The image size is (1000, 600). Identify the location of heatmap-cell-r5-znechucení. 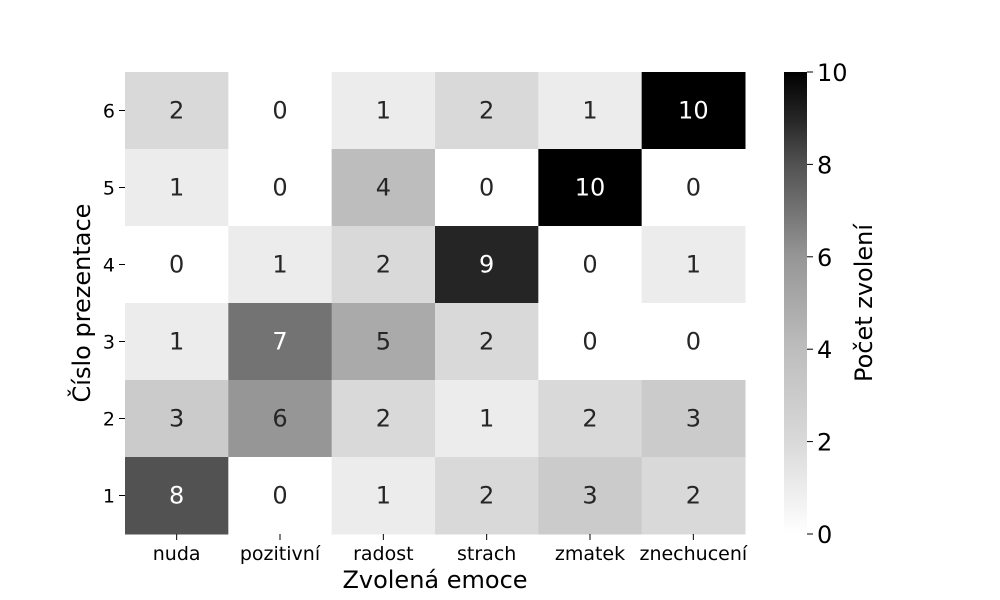
(693, 188).